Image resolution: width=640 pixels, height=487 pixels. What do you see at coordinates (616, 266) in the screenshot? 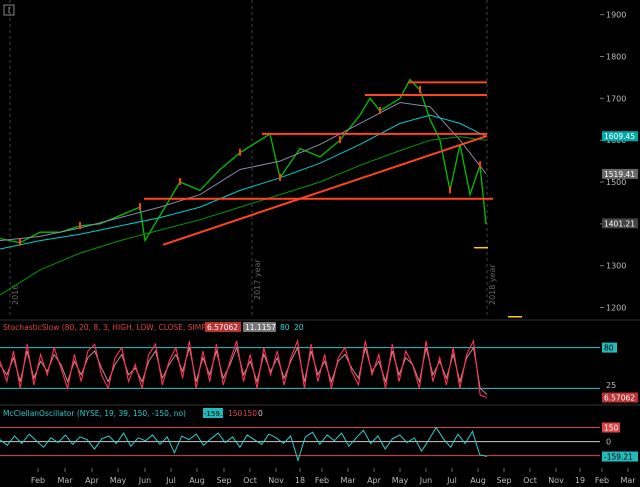
I see `price-tick-label: 1300` at bounding box center [616, 266].